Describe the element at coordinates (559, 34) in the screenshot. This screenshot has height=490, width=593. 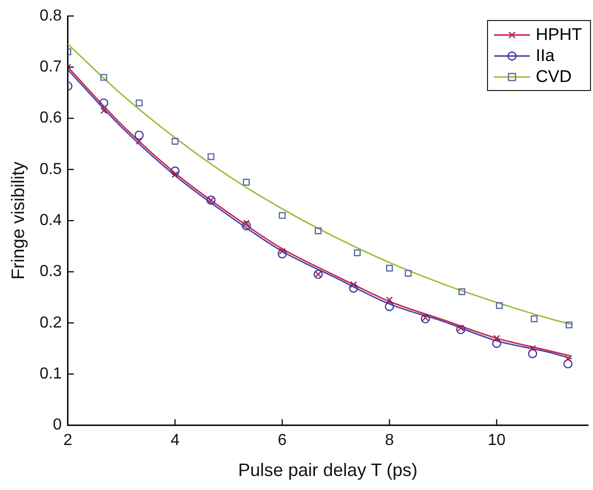
I see `legend-label: HPHT` at that location.